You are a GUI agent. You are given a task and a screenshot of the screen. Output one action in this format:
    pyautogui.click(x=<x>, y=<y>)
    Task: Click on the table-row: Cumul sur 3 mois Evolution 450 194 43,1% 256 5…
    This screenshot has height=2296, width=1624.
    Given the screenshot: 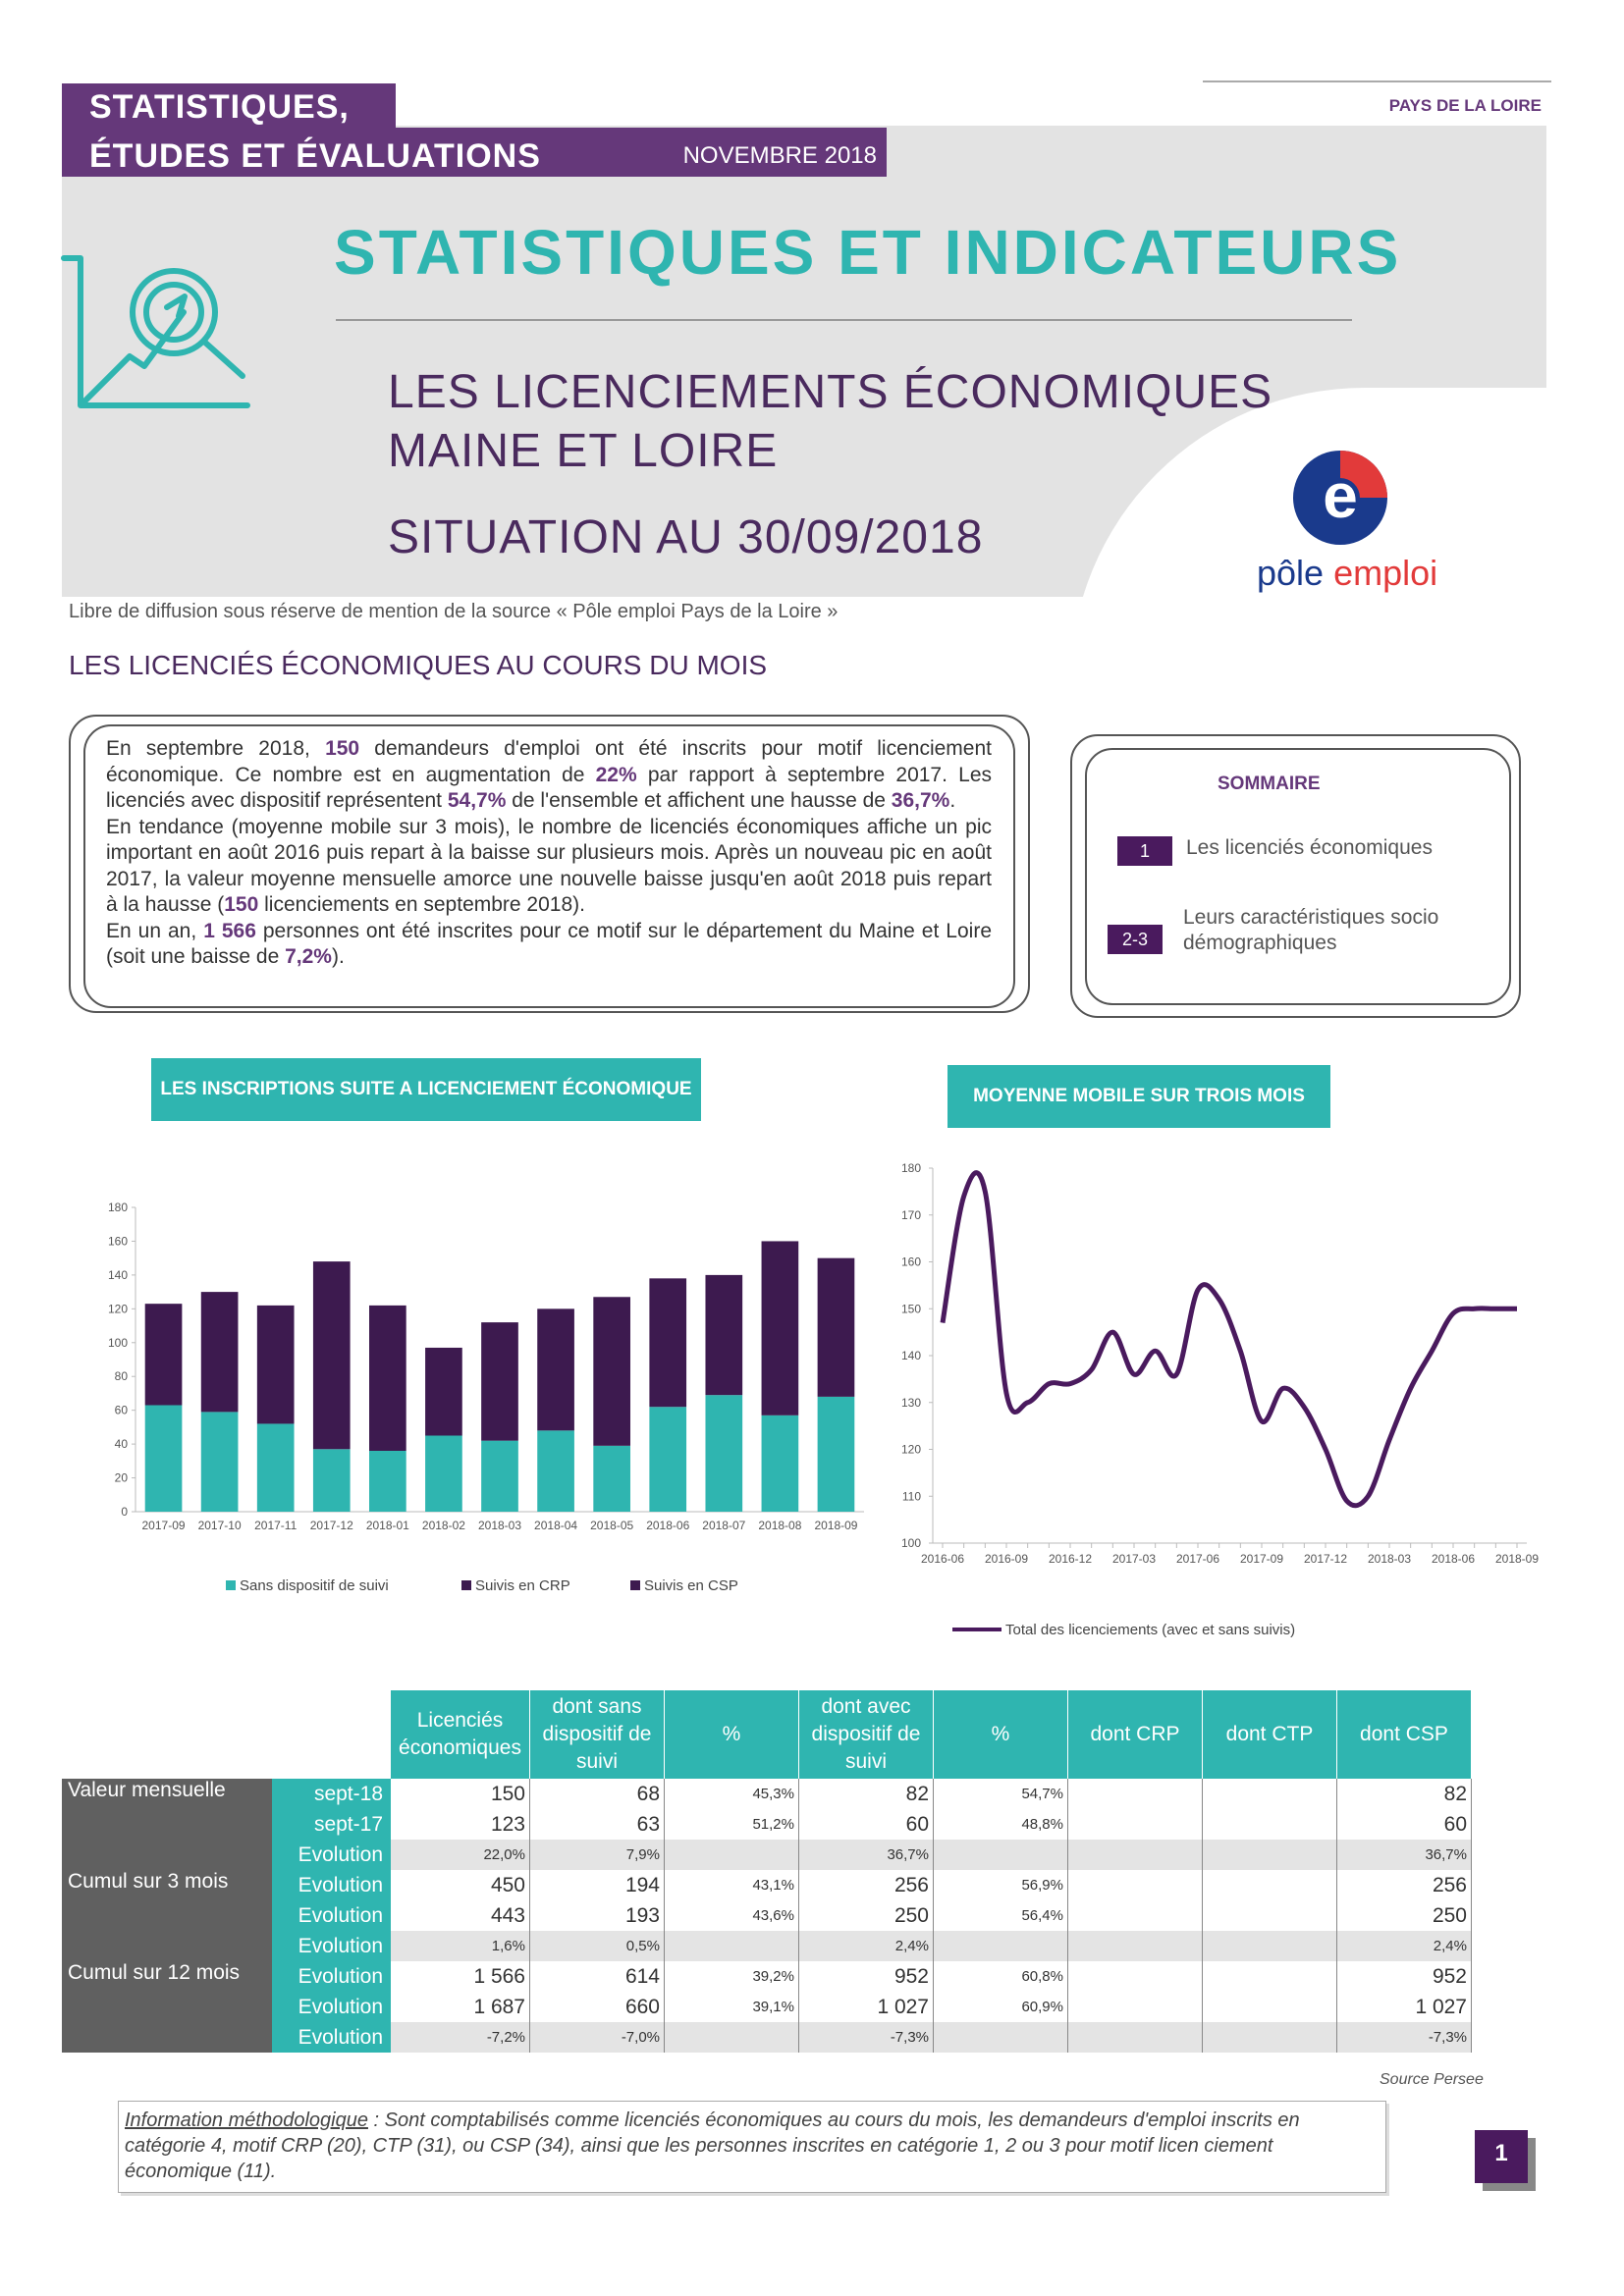 What is the action you would take?
    pyautogui.click(x=767, y=1915)
    